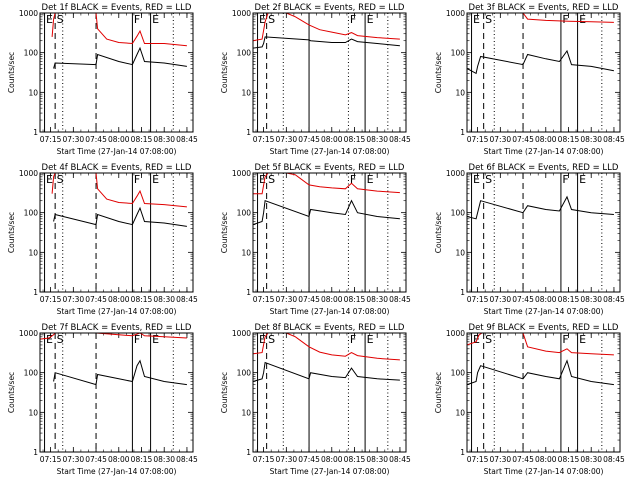  What do you see at coordinates (330, 328) in the screenshot?
I see `panel-title: Det 8f BLACK = Events, RED = LLD` at bounding box center [330, 328].